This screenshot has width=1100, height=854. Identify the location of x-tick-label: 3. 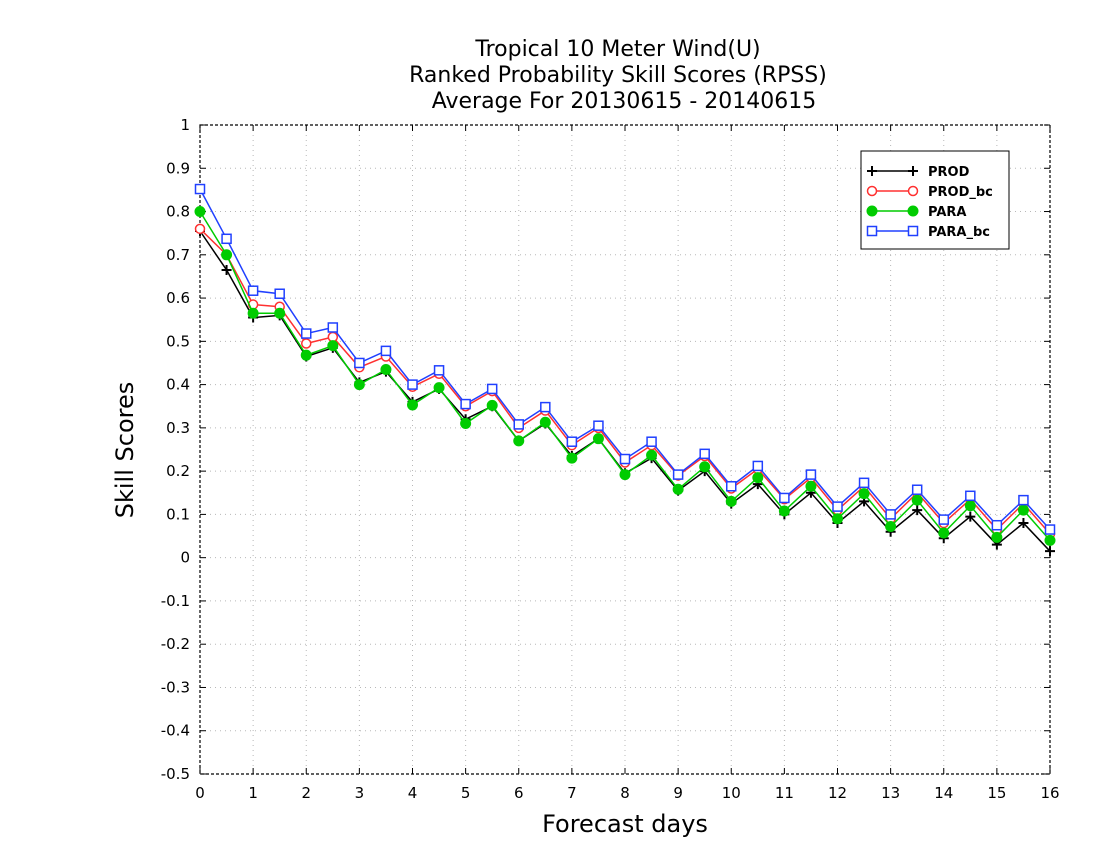
(360, 793).